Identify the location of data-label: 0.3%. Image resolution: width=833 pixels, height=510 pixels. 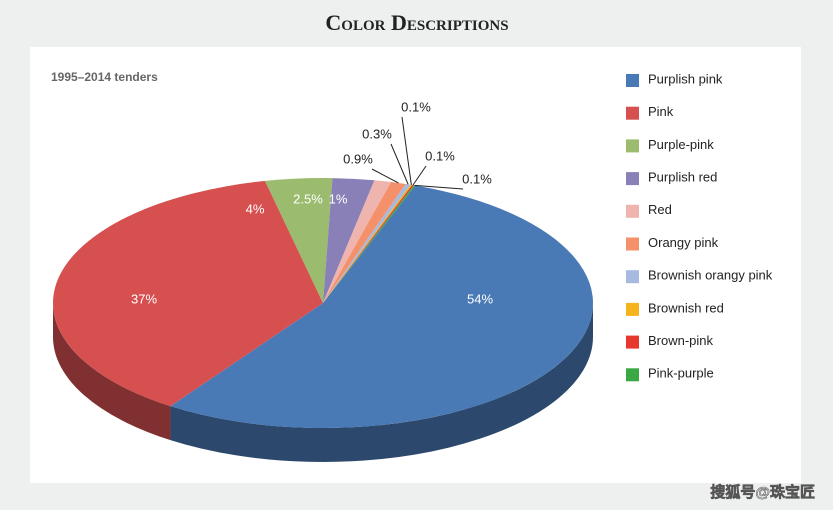
(377, 133).